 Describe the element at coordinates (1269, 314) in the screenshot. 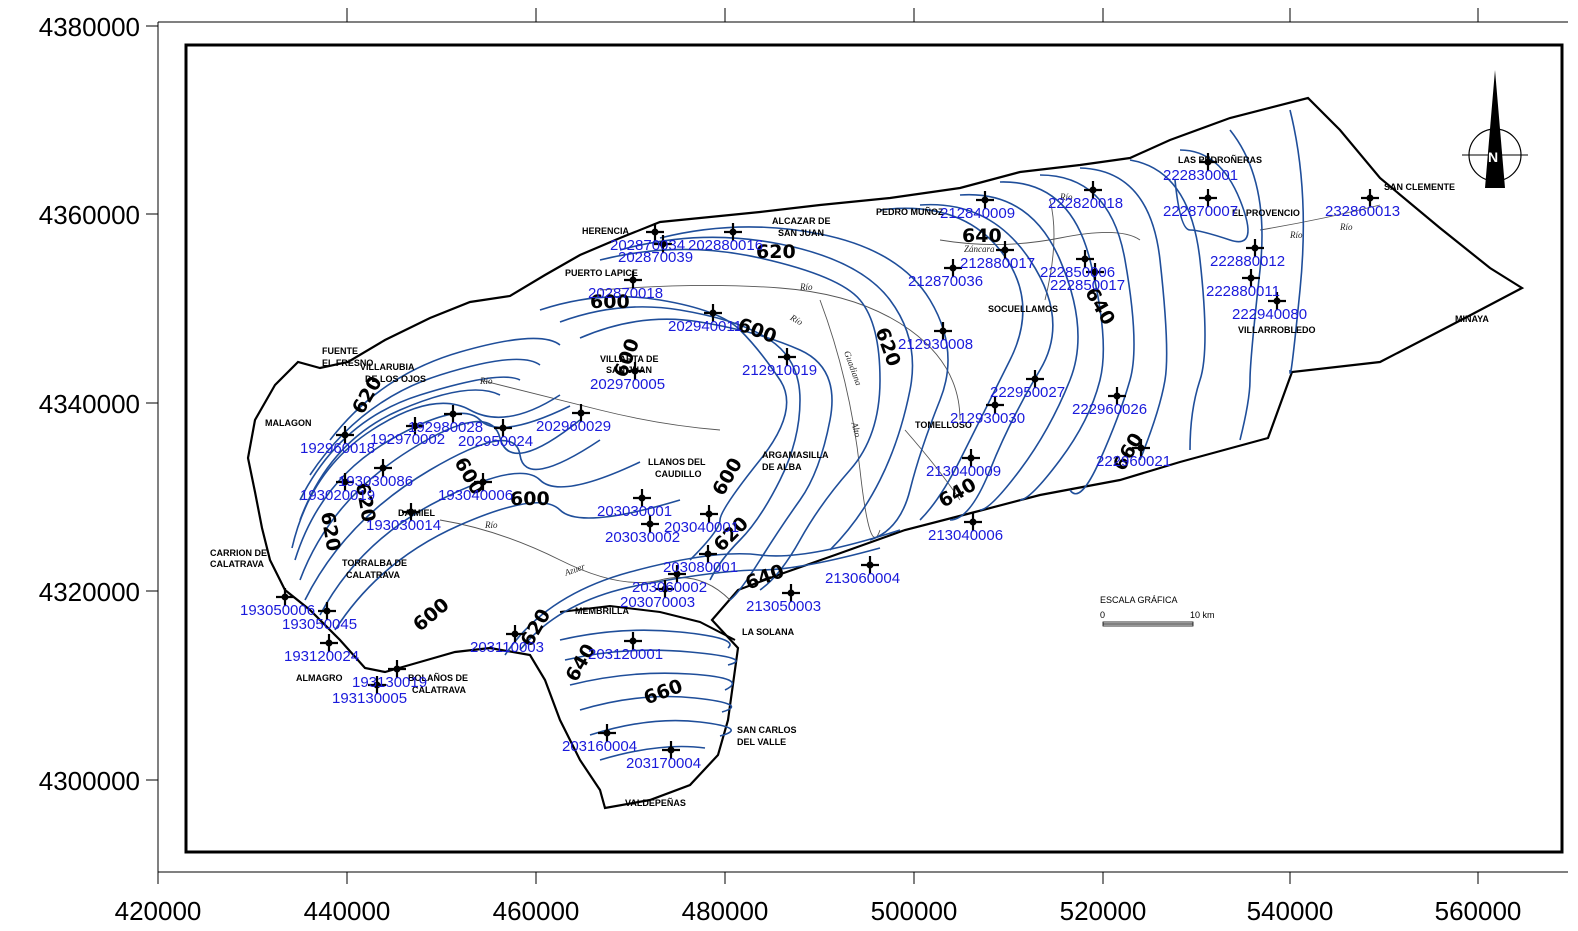

I see `well-label: 222940080` at that location.